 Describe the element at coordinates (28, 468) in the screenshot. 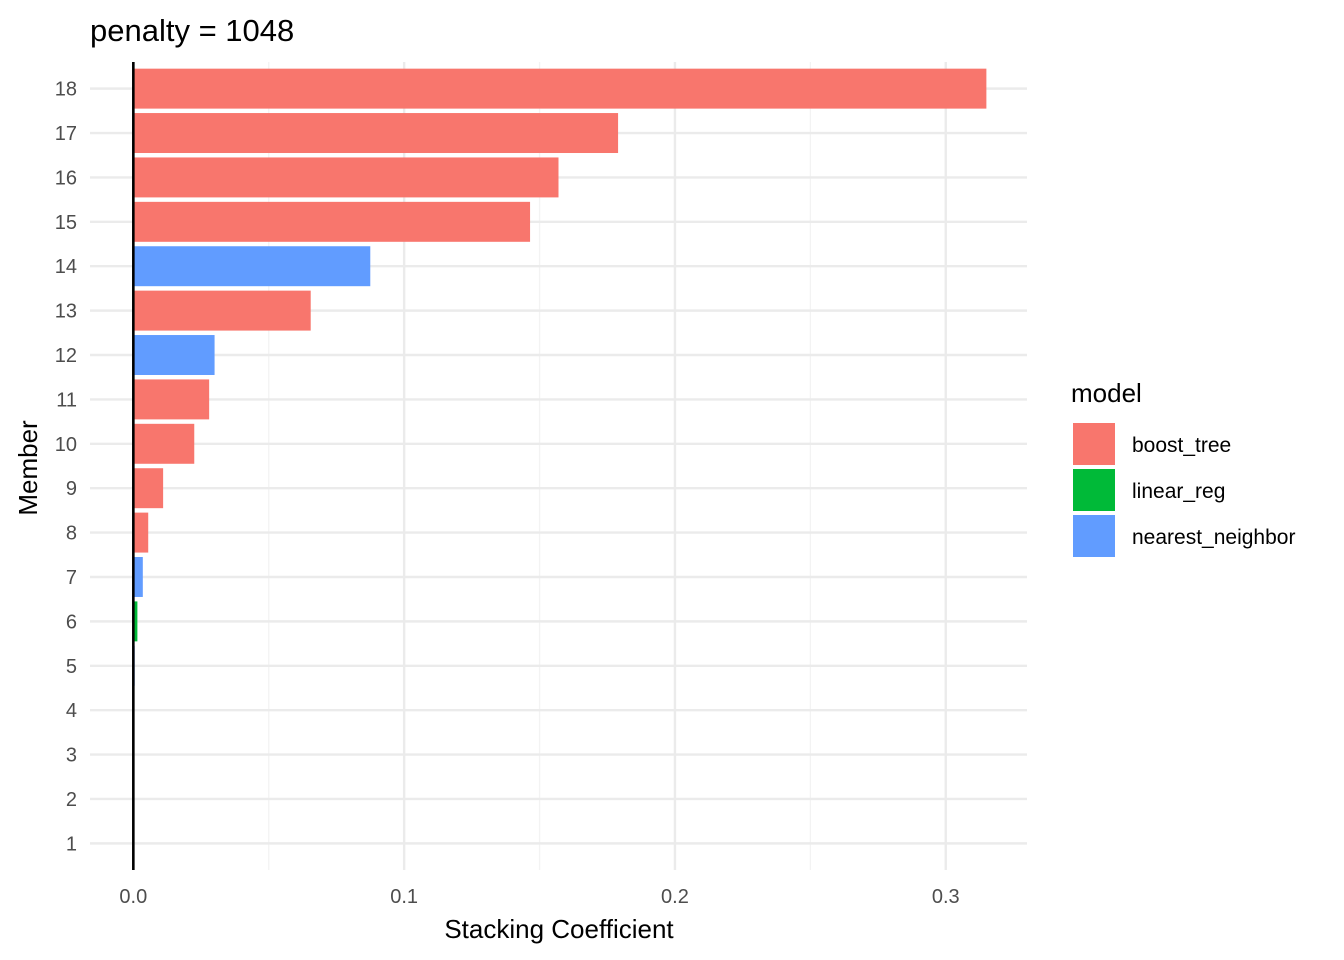

I see `y-axis-title: Member` at that location.